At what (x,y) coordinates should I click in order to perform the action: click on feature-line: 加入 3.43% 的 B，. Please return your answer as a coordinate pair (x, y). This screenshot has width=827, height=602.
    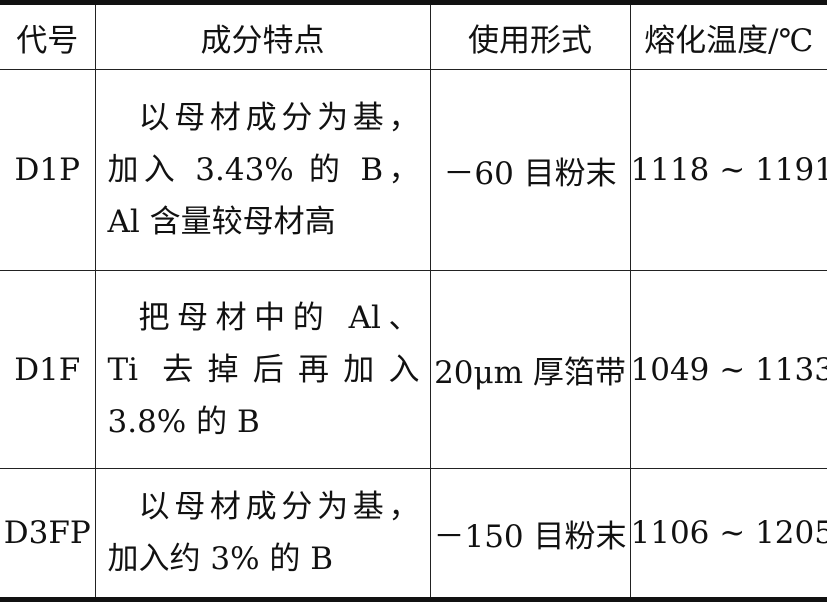
    Looking at the image, I should click on (263, 170).